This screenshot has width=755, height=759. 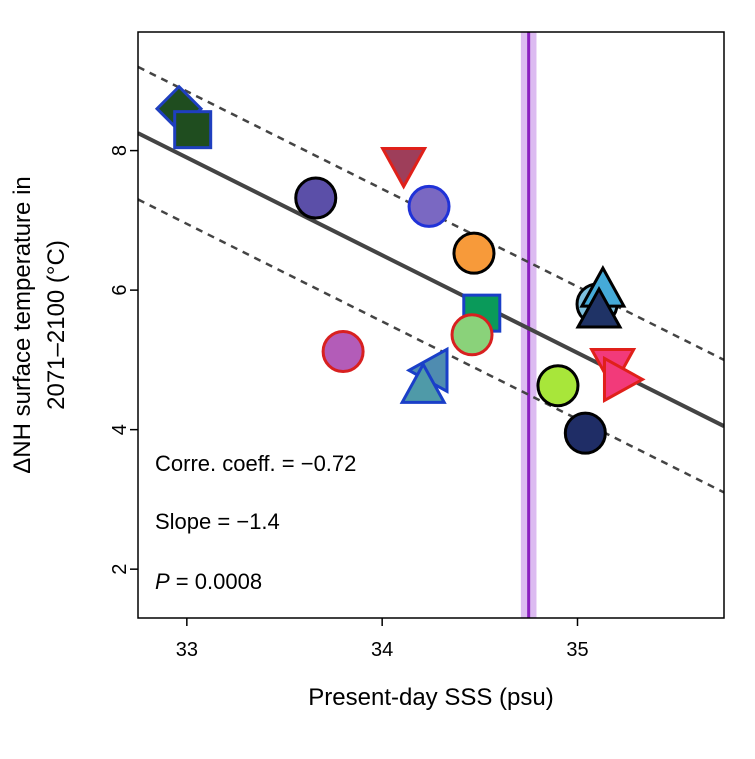 I want to click on p-value-annotation: P = 0.0008, so click(x=208, y=581).